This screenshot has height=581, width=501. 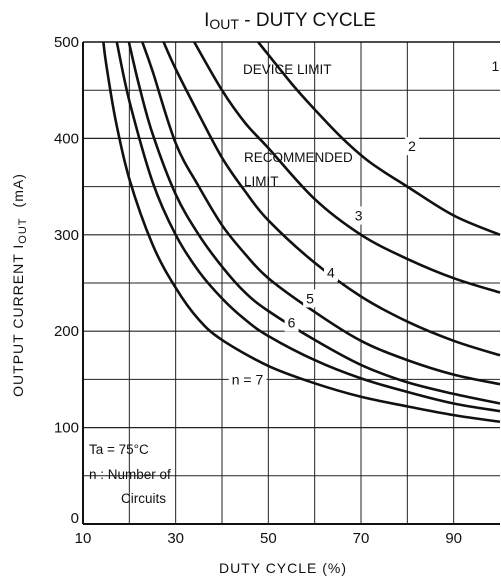 I want to click on y-tick-label: 300, so click(x=66, y=235).